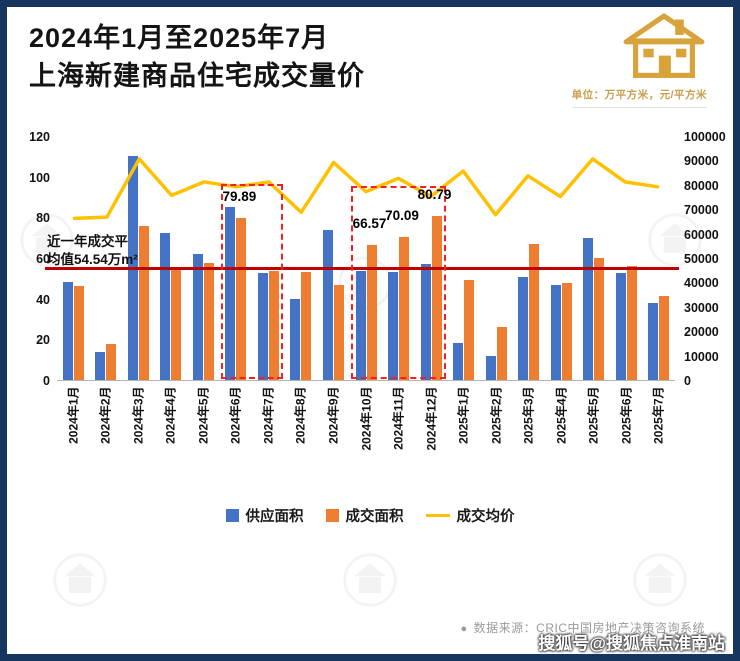 Image resolution: width=740 pixels, height=661 pixels. Describe the element at coordinates (434, 194) in the screenshot. I see `bar-data-label: 80.79` at that location.